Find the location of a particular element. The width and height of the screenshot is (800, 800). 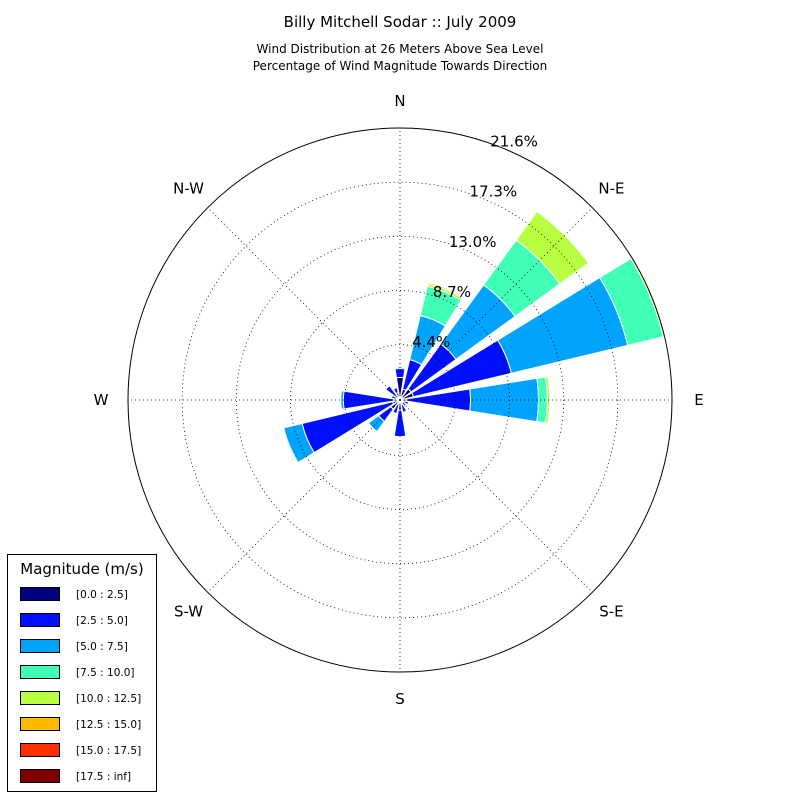

direction-label: S-W is located at coordinates (188, 611).